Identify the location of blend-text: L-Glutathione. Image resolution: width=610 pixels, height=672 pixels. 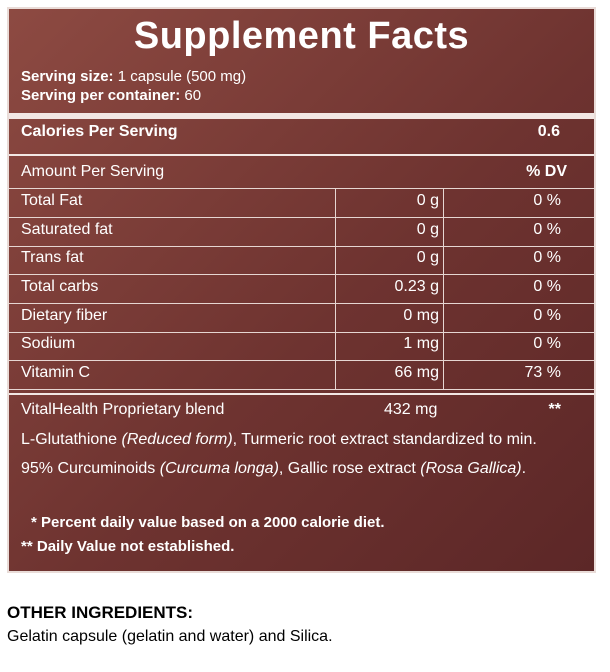
(71, 439).